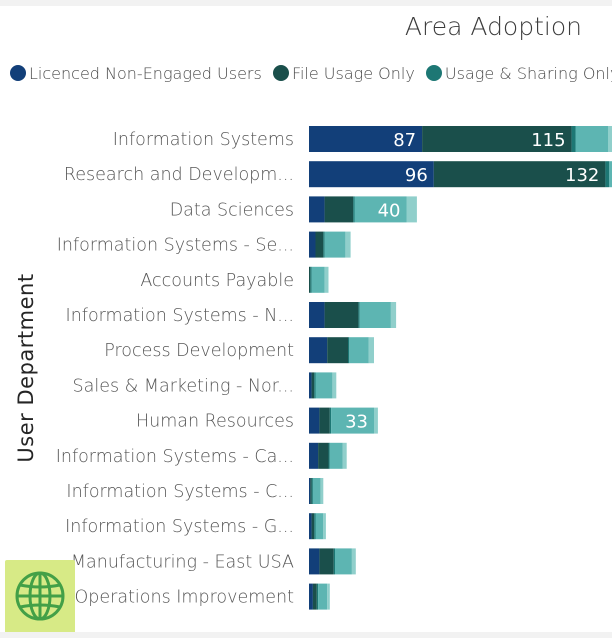 The image size is (612, 638). What do you see at coordinates (389, 210) in the screenshot?
I see `data-label: 40` at bounding box center [389, 210].